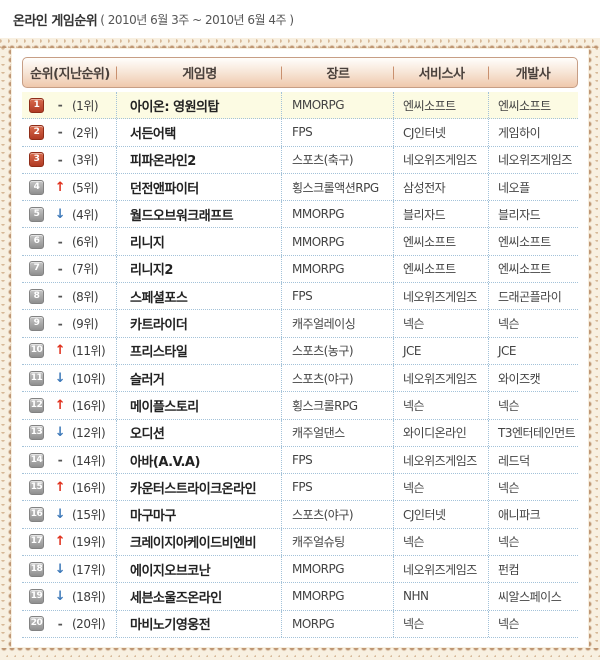  Describe the element at coordinates (198, 405) in the screenshot. I see `game-name-cell: 메이플스토리` at that location.